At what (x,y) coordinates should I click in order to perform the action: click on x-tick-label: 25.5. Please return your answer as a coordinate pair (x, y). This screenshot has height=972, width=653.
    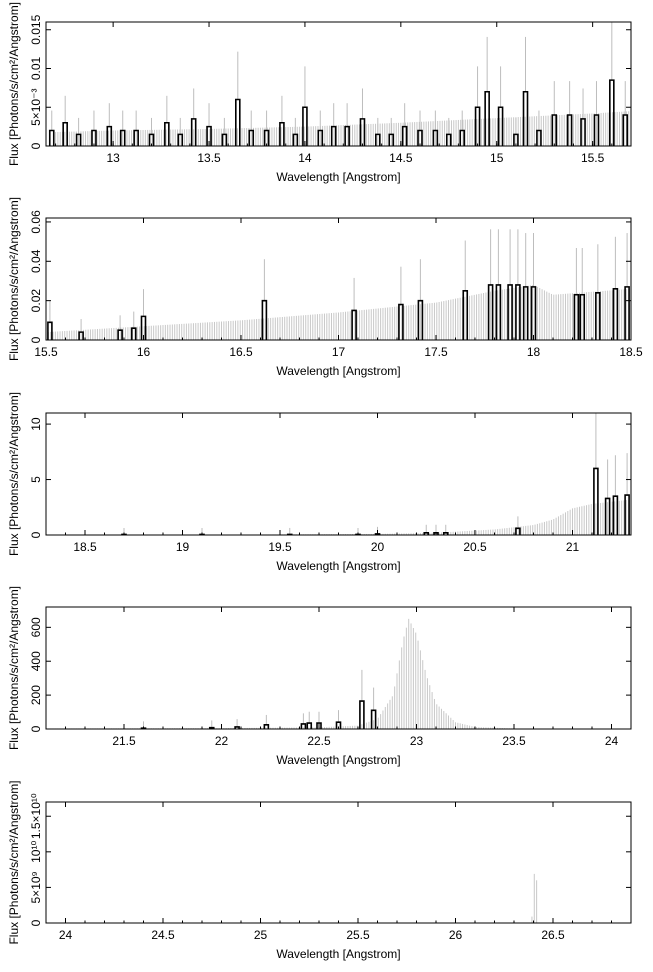
    Looking at the image, I should click on (358, 935).